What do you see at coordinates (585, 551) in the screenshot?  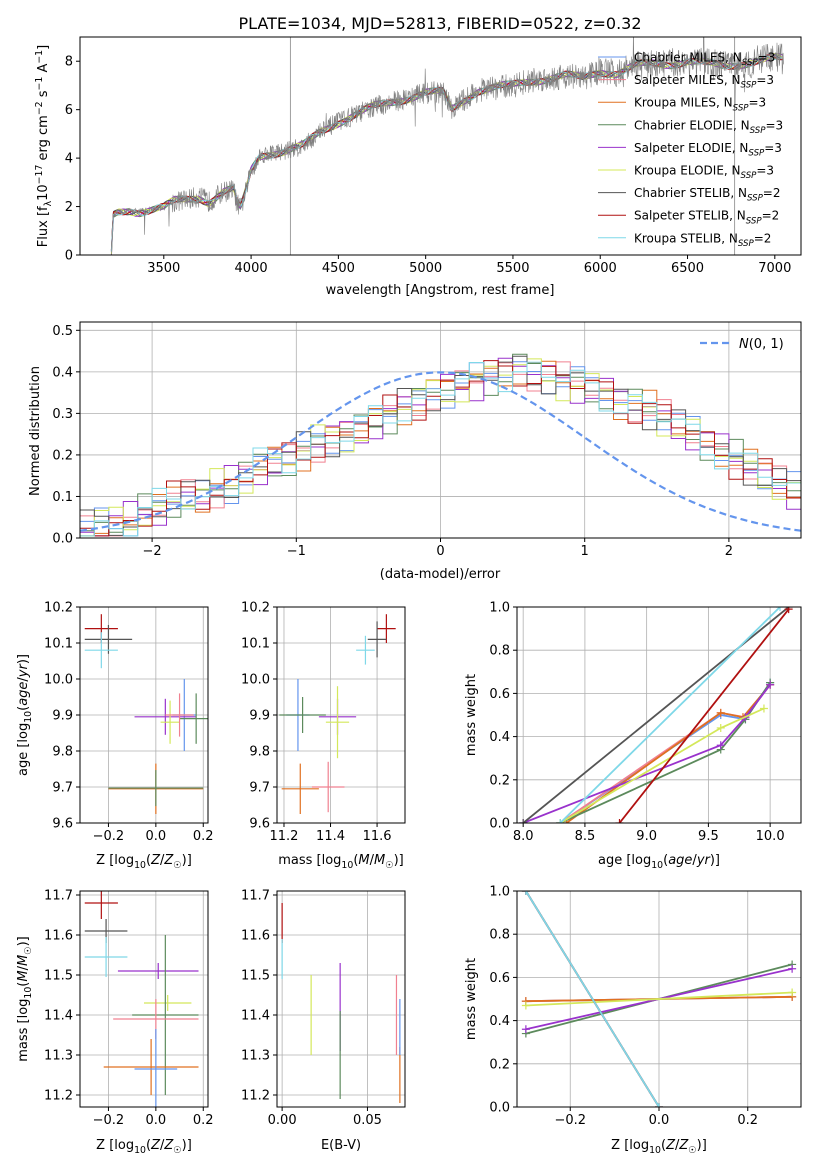 I see `x-tick-label: 1` at bounding box center [585, 551].